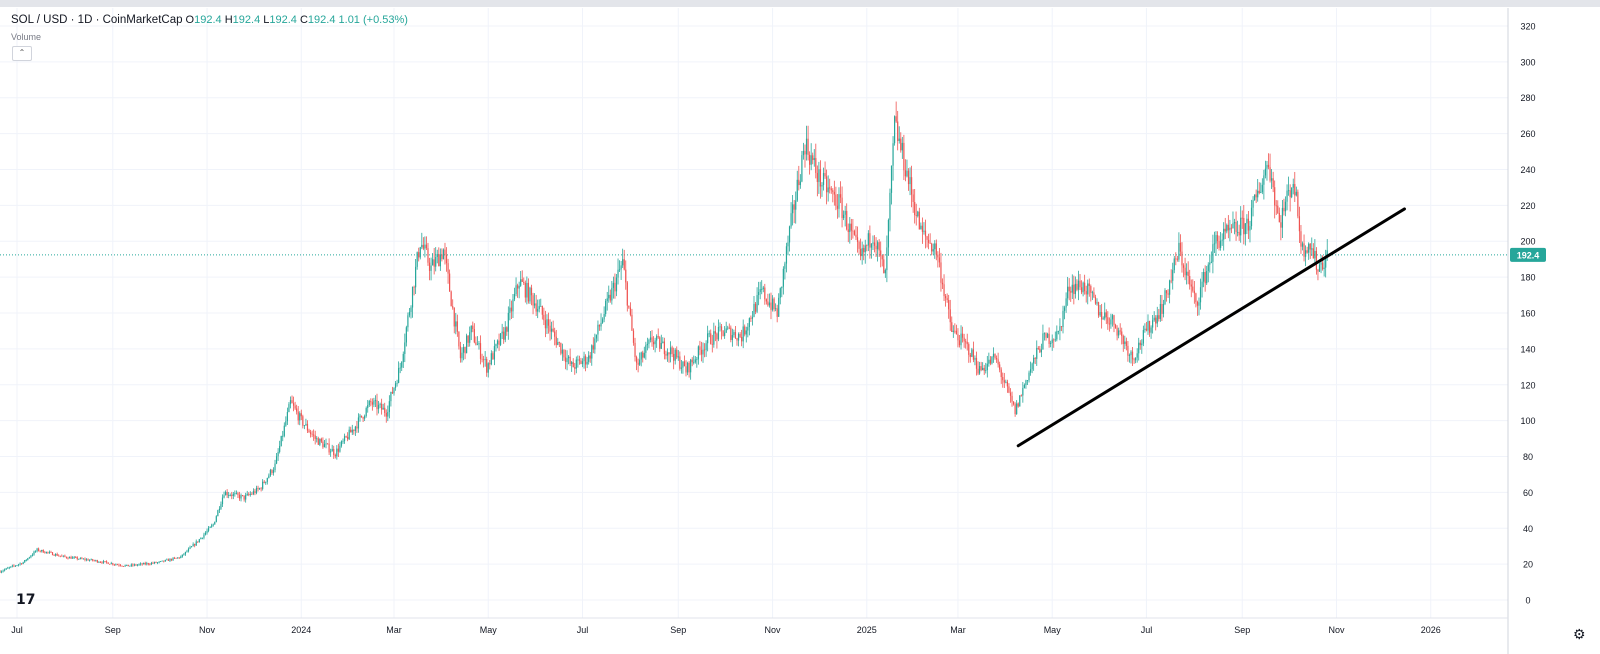 The height and width of the screenshot is (654, 1600). Describe the element at coordinates (26, 600) in the screenshot. I see `tradingview-logo: 17` at that location.